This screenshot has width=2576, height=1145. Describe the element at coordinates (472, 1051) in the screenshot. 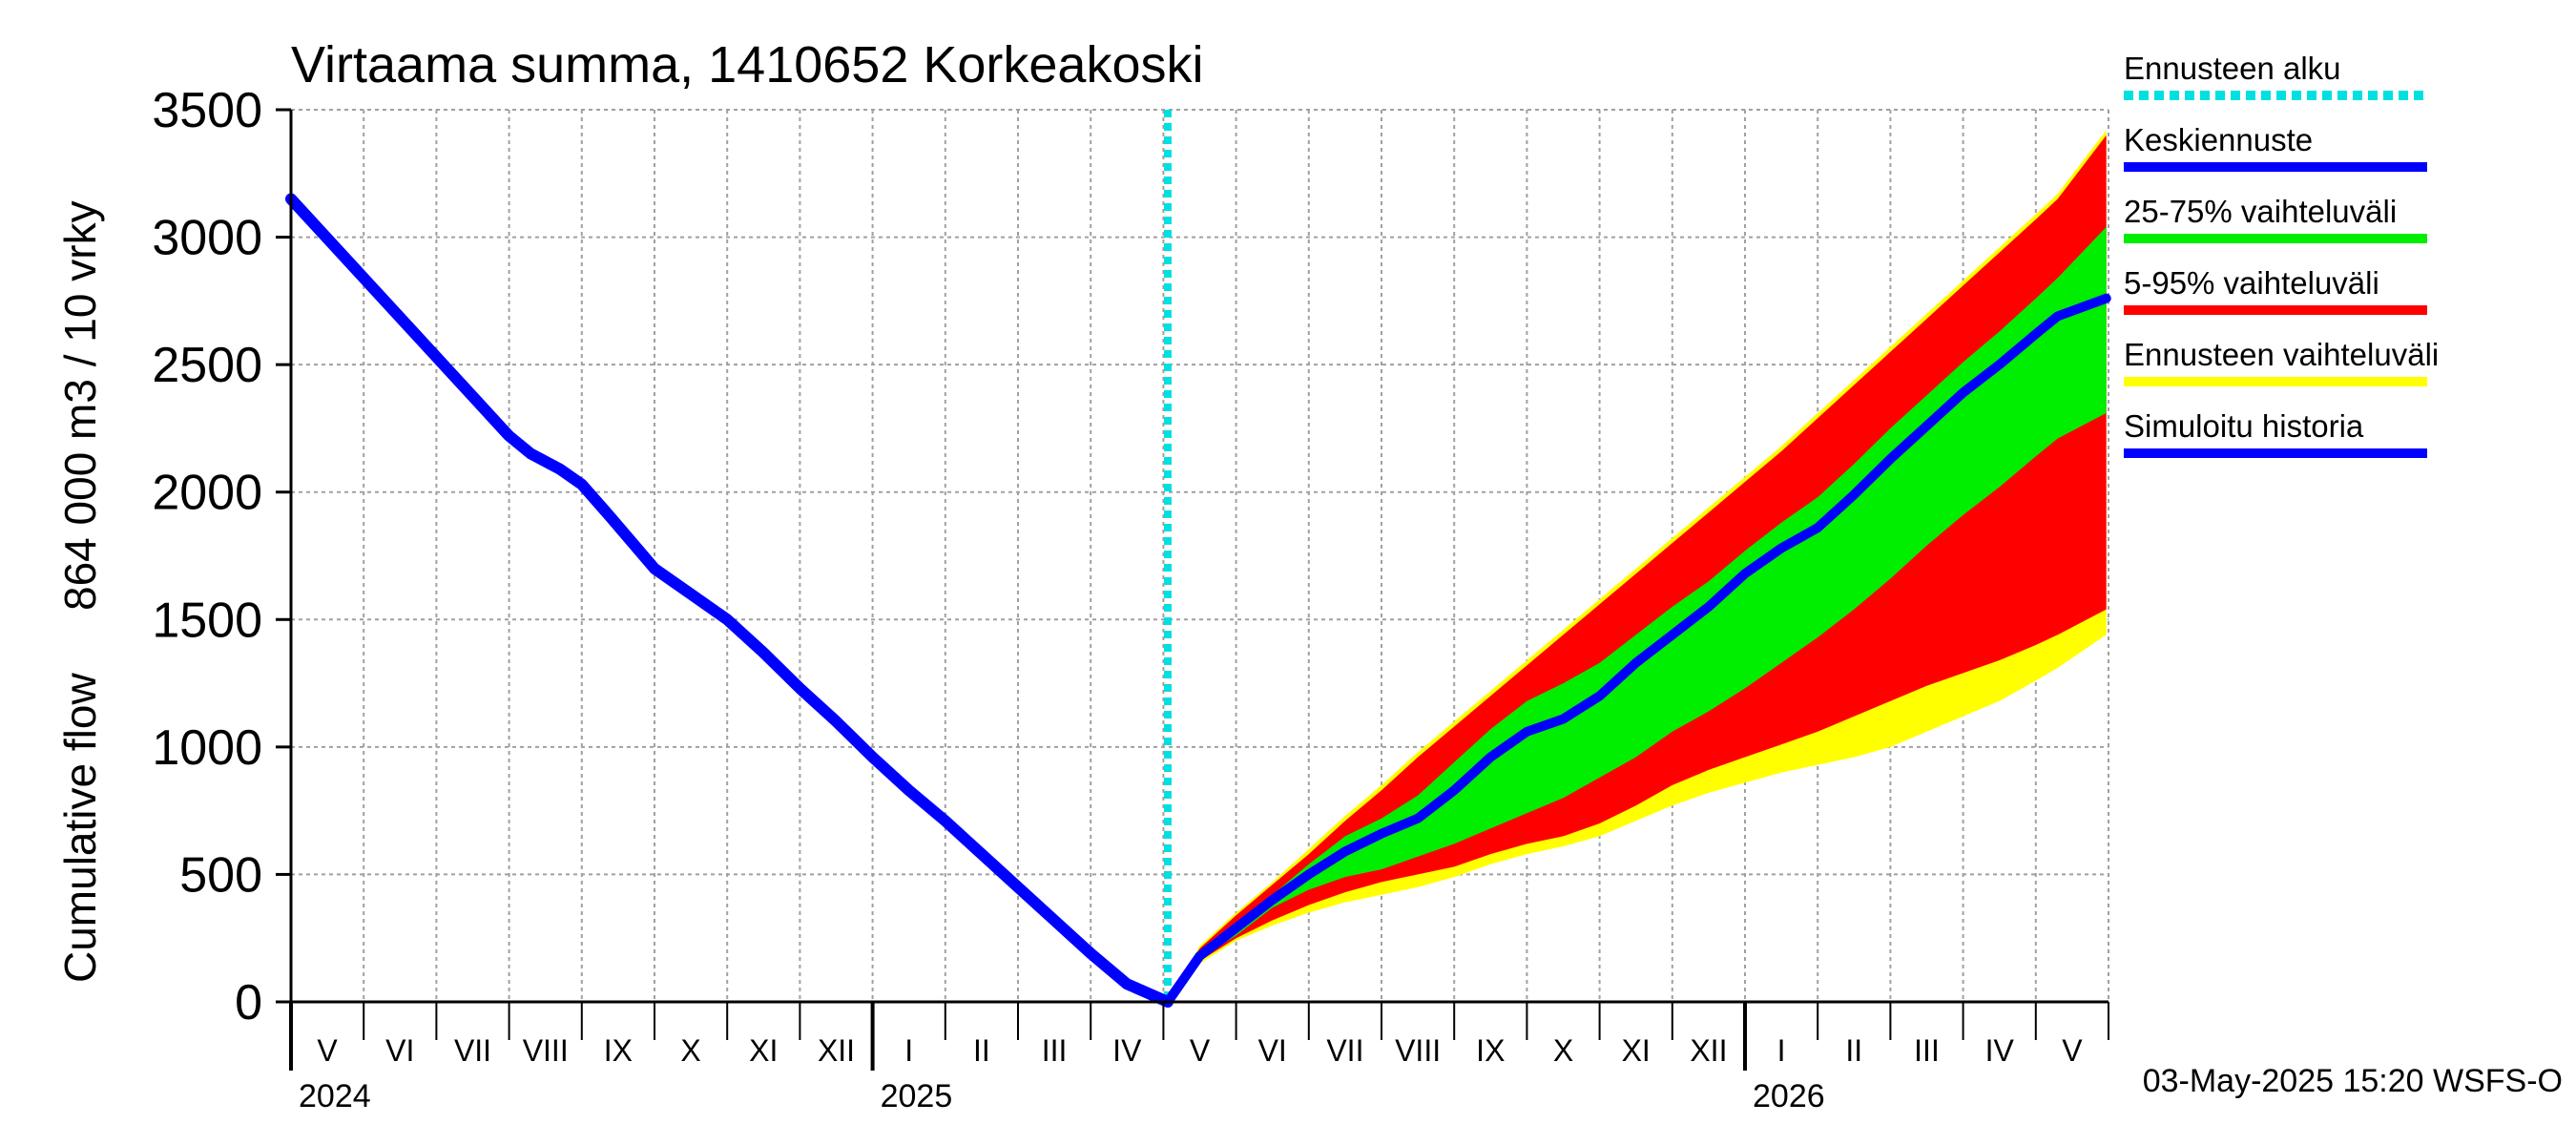

I see `month-label-2: VII` at that location.